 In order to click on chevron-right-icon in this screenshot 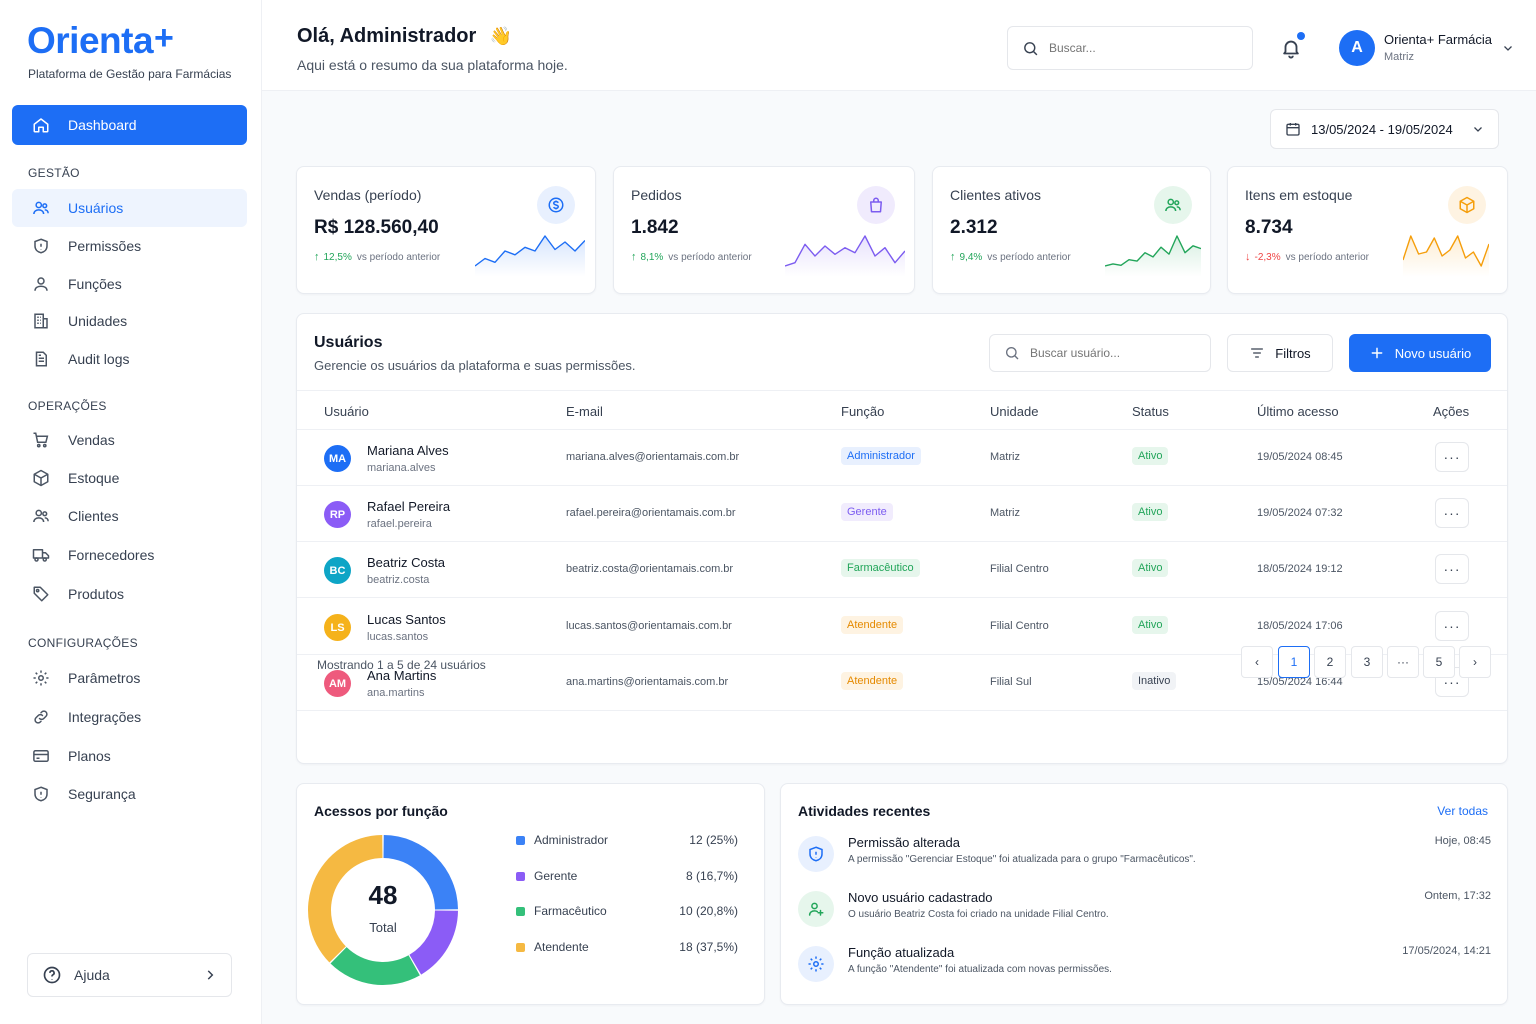, I will do `click(210, 975)`.